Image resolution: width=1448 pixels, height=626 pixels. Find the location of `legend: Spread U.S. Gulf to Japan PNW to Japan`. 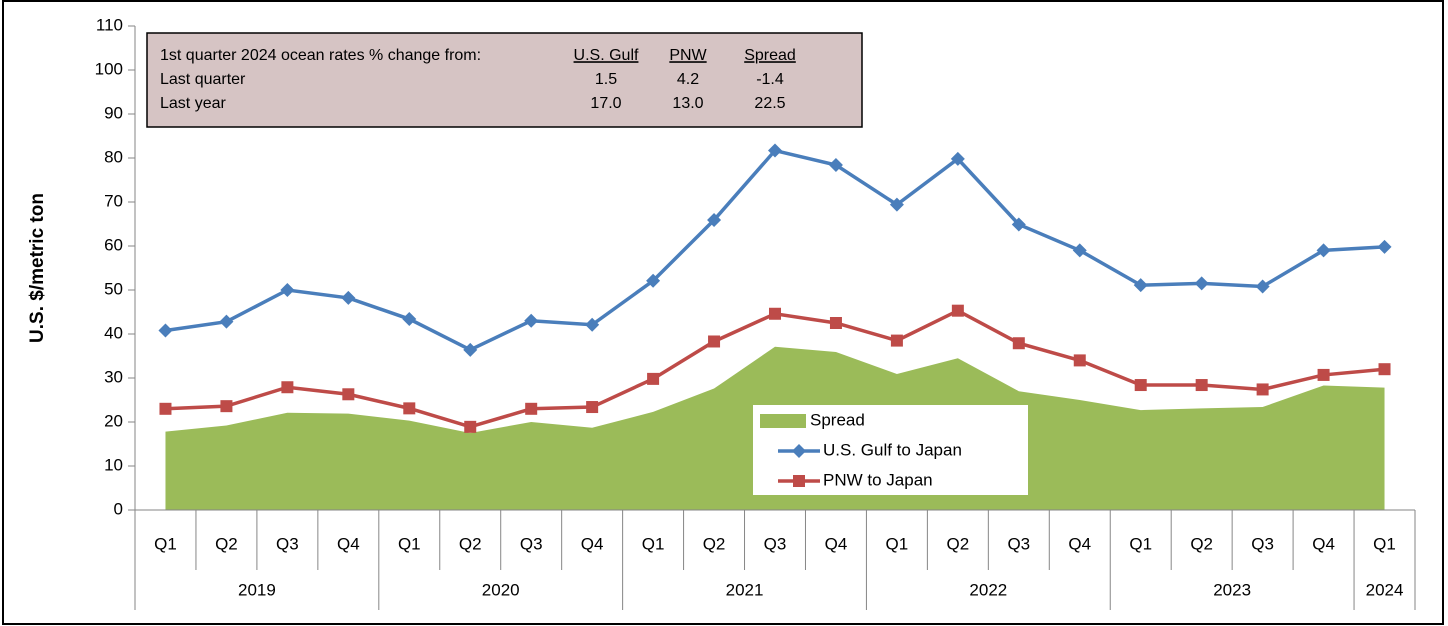

legend: Spread U.S. Gulf to Japan PNW to Japan is located at coordinates (890, 450).